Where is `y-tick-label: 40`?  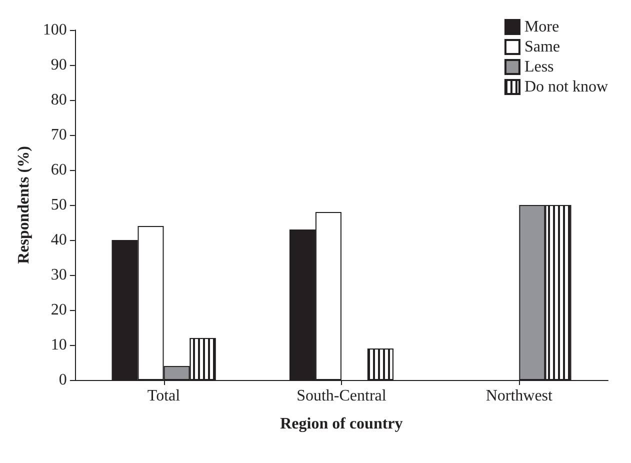 y-tick-label: 40 is located at coordinates (58, 240).